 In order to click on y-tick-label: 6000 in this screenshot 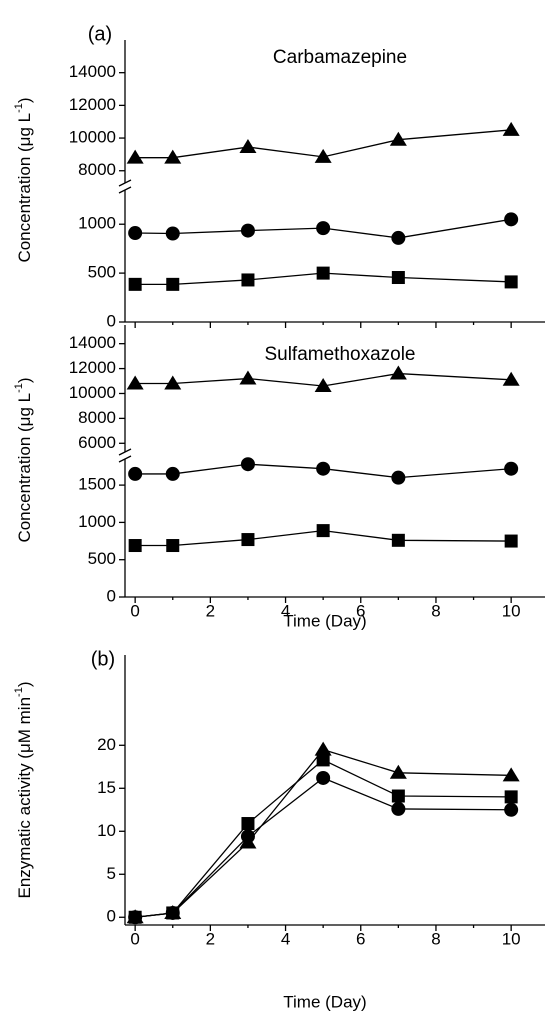, I will do `click(97, 442)`.